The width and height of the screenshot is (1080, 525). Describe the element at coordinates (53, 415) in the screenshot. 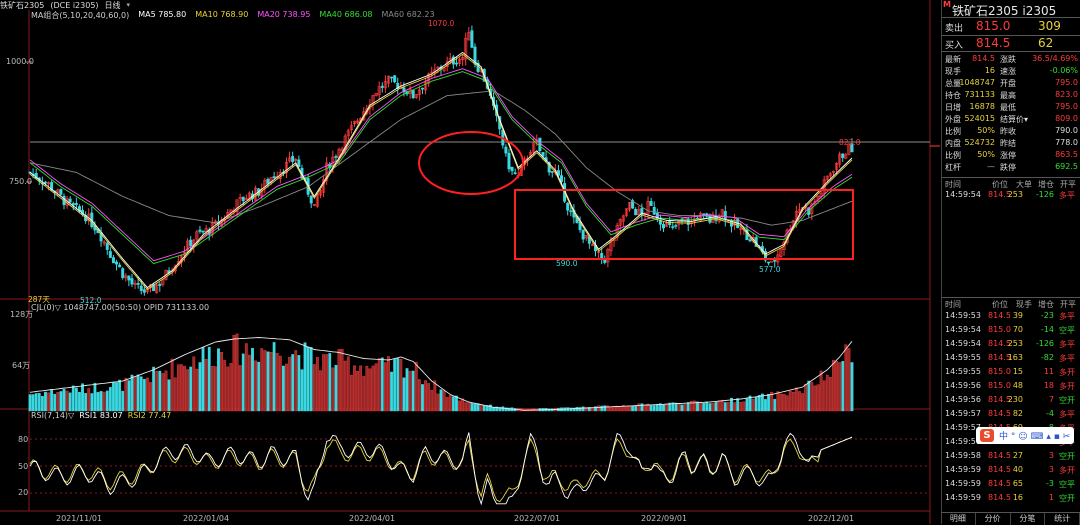

I see `rsi-legend-item: RSI(7,14)▽` at that location.